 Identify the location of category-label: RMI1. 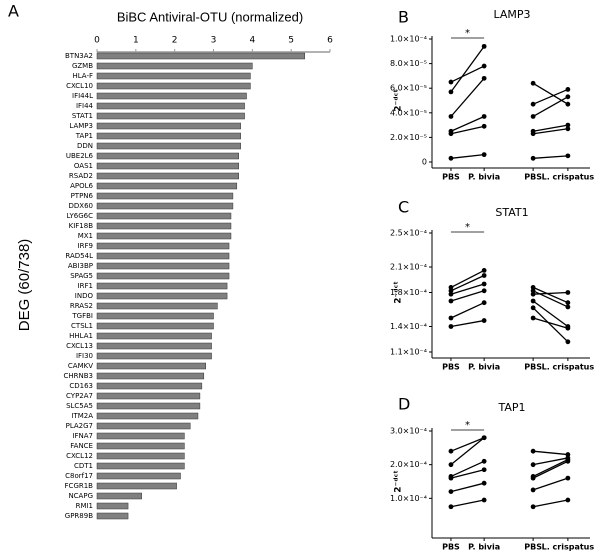
(84, 506).